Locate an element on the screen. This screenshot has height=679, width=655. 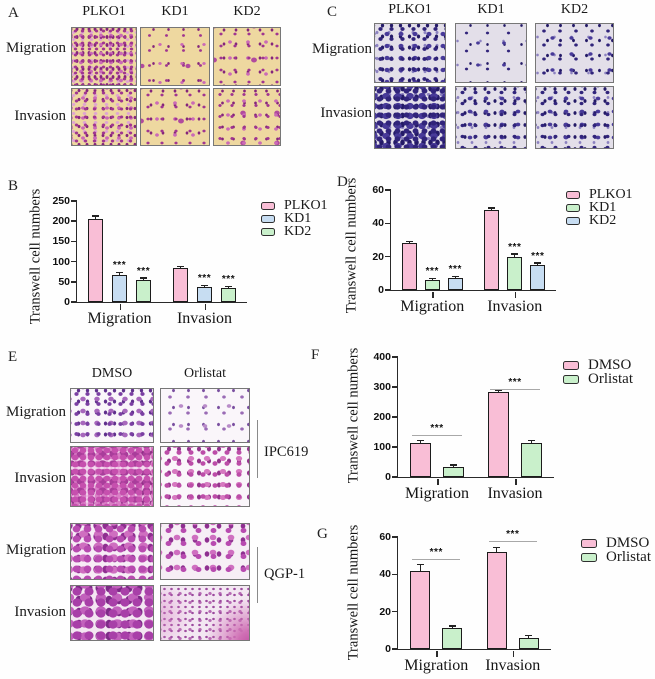
panel-c-col-kd2: KD2 is located at coordinates (574, 9).